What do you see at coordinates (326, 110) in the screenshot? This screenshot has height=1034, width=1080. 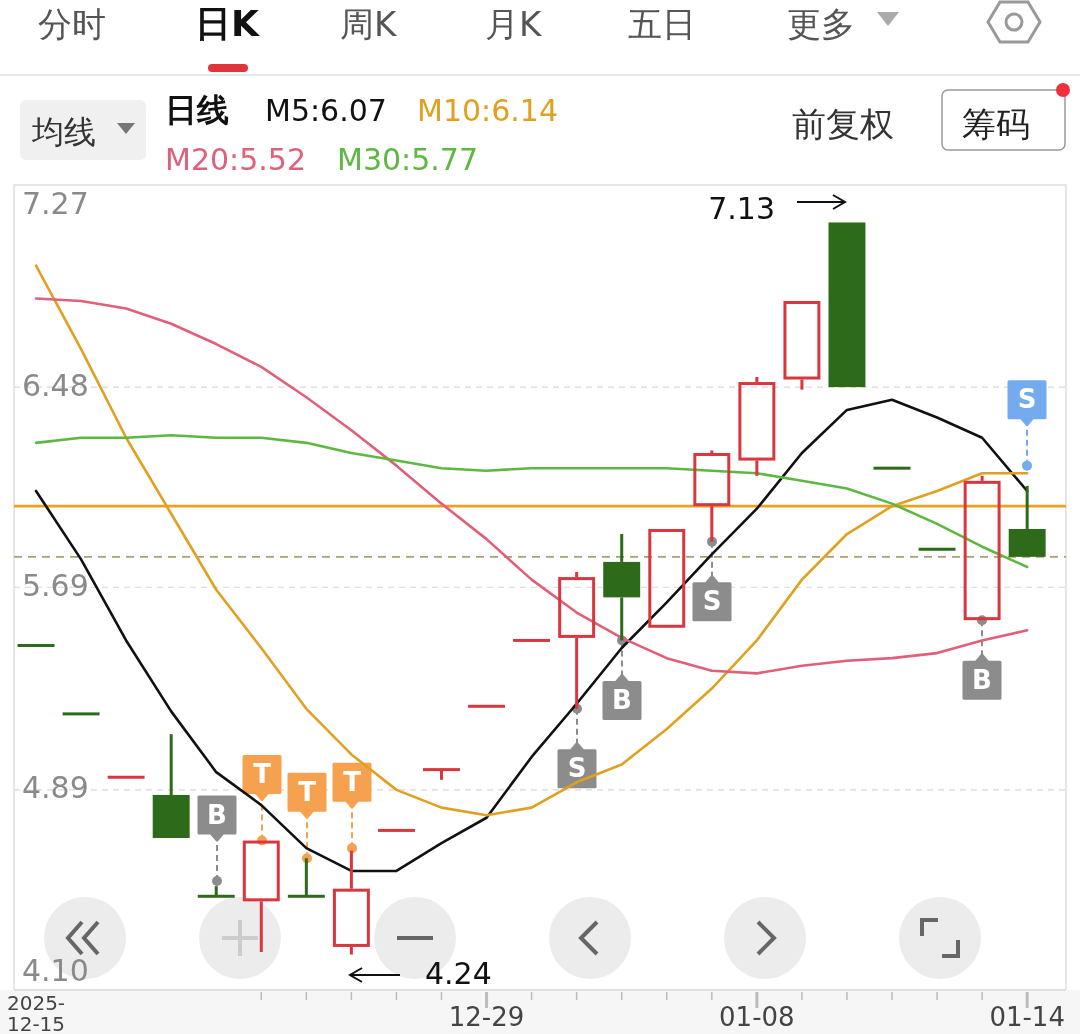 I see `text: M5:6.07` at bounding box center [326, 110].